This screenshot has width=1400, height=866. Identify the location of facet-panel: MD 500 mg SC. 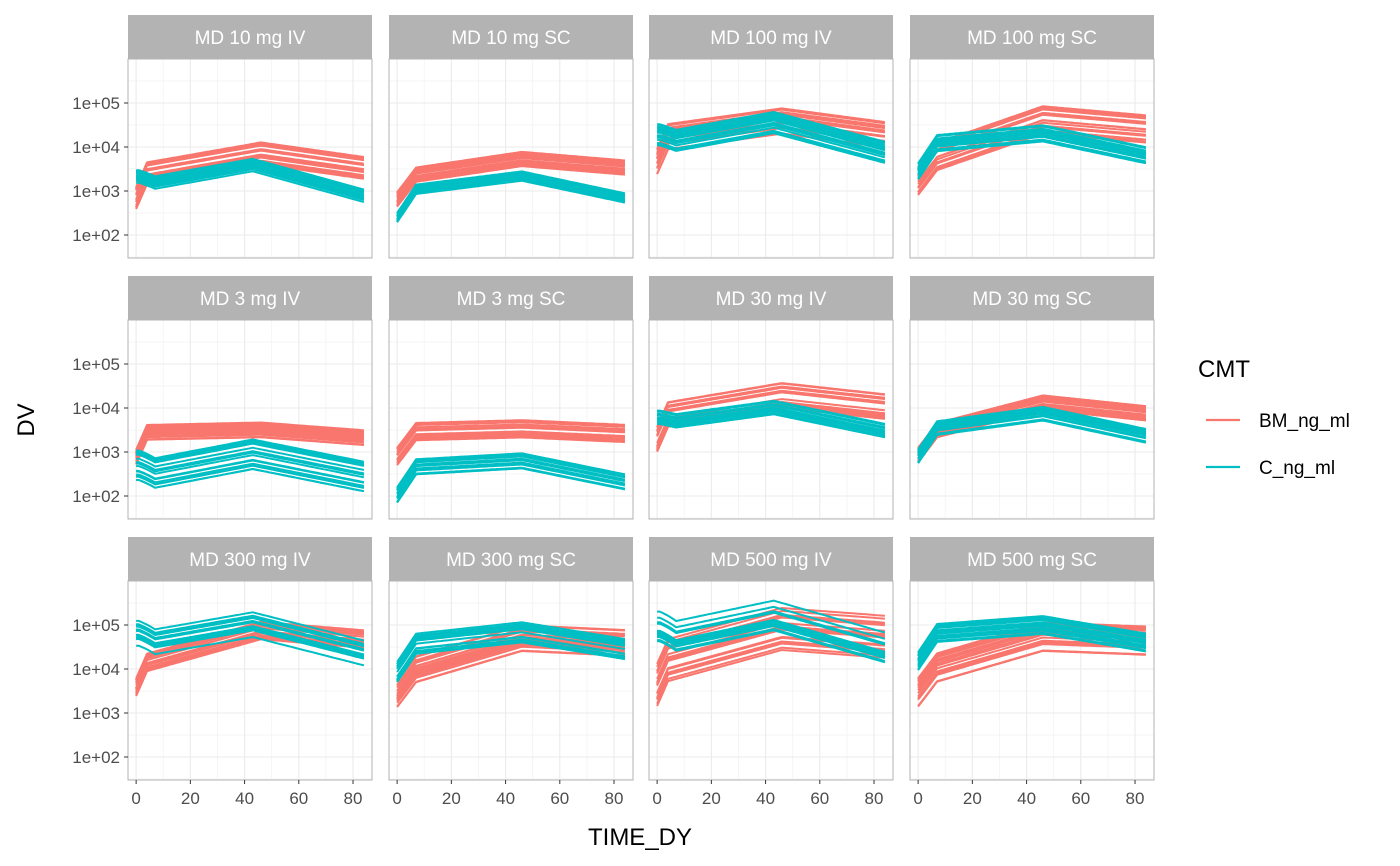
(1032, 659).